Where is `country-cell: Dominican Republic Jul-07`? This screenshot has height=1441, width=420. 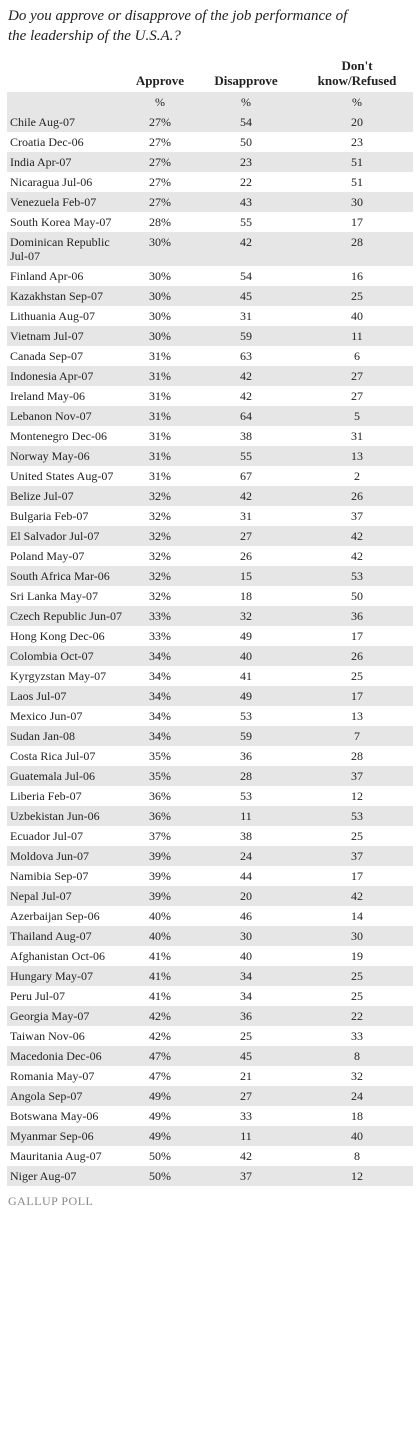
country-cell: Dominican Republic Jul-07 is located at coordinates (68, 249).